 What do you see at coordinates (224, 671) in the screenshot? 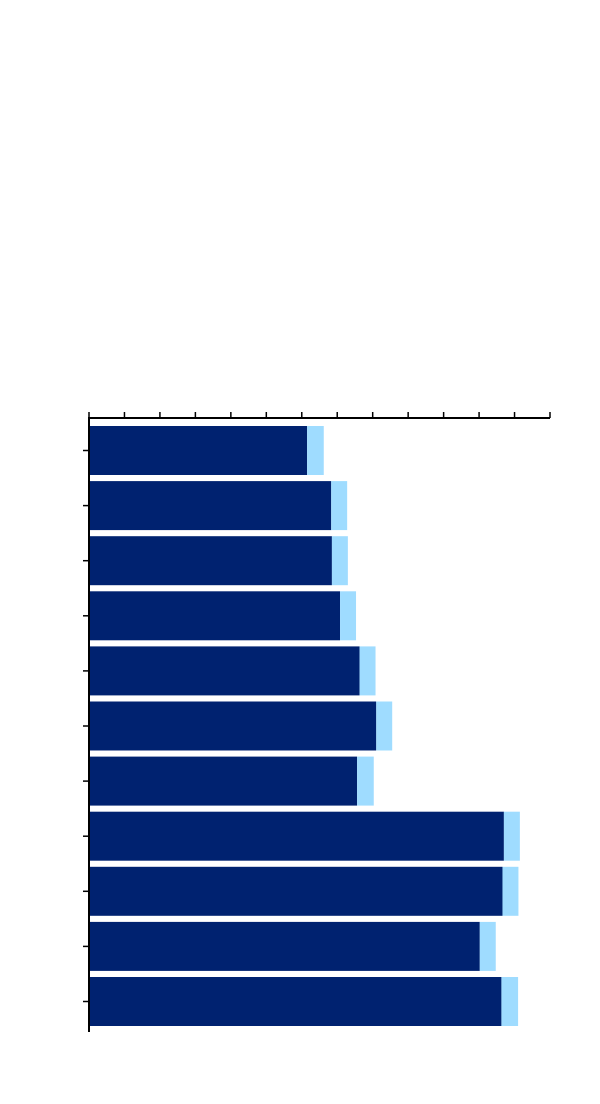
I see `bar-series1-row5` at bounding box center [224, 671].